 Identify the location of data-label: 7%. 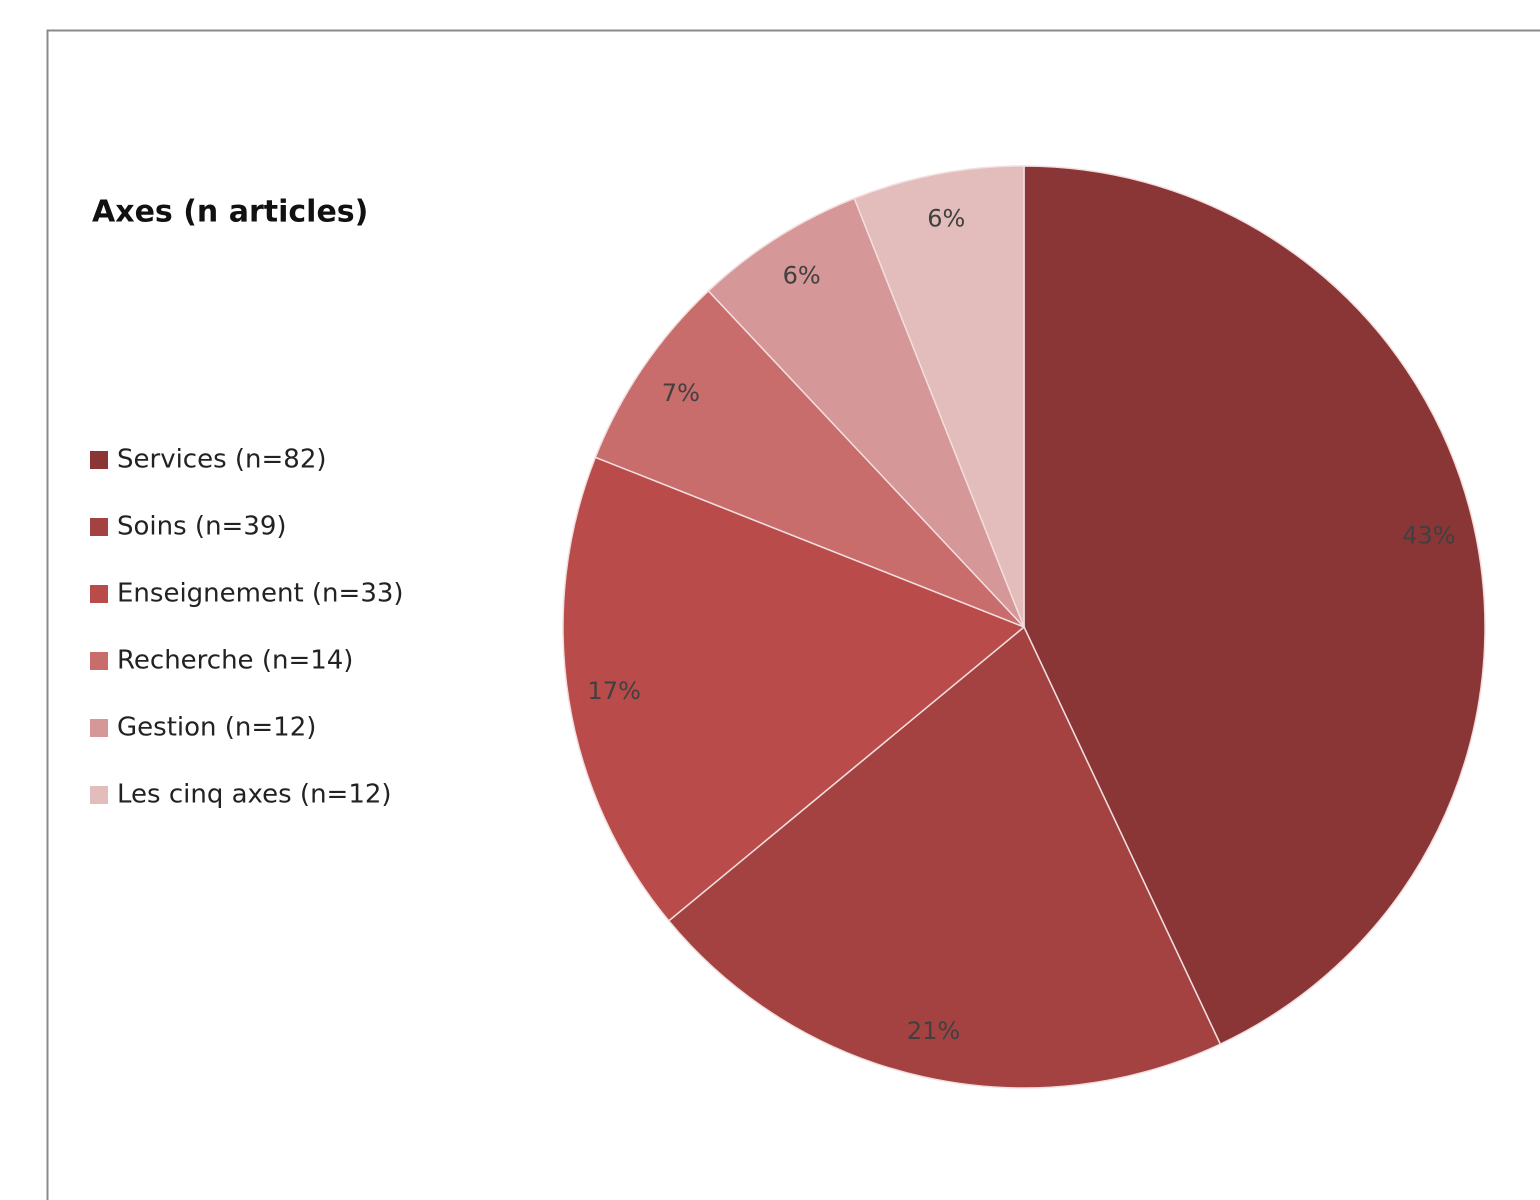
(681, 393).